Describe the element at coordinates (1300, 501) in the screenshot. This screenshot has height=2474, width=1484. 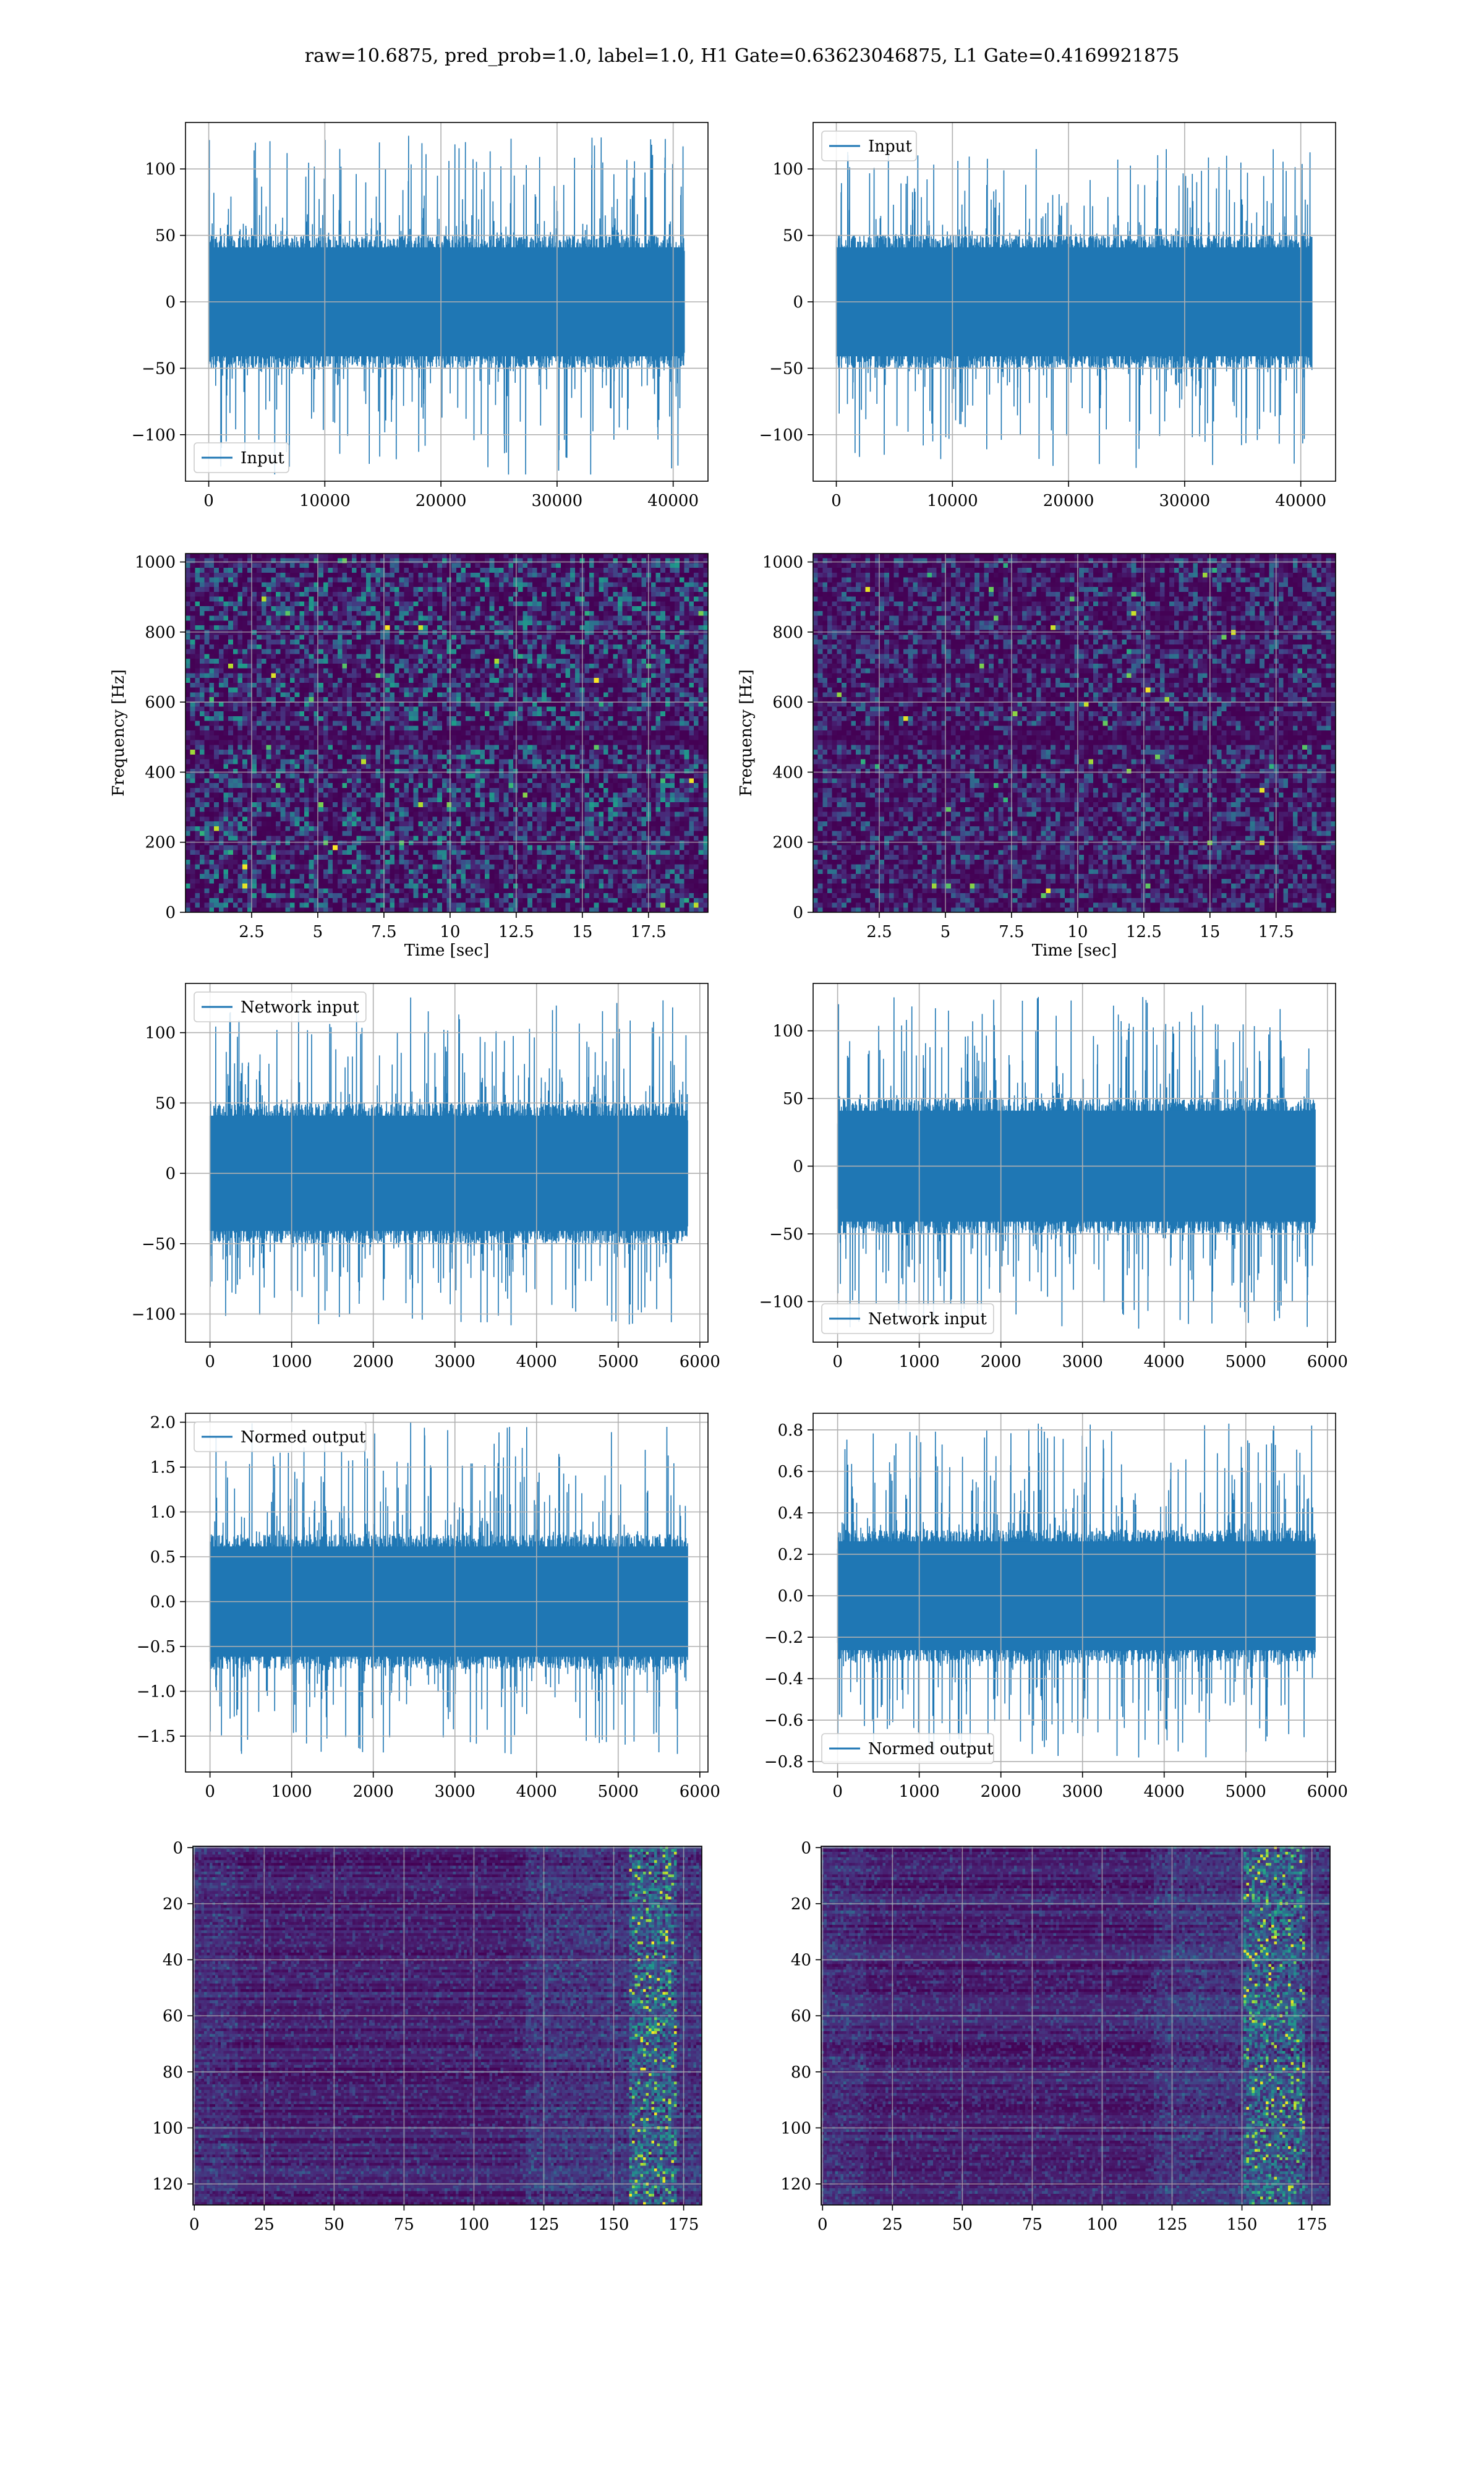
I see `x-tick-label: 40000` at that location.